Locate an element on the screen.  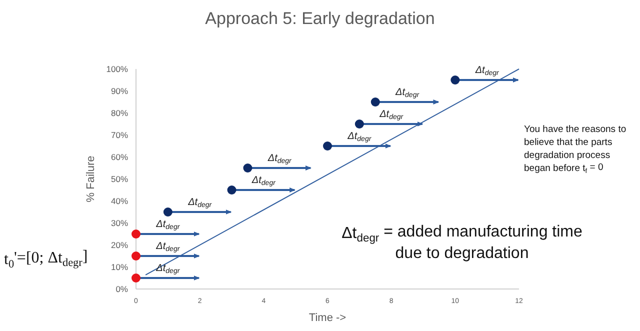
x-axis-title: Time -> is located at coordinates (327, 318).